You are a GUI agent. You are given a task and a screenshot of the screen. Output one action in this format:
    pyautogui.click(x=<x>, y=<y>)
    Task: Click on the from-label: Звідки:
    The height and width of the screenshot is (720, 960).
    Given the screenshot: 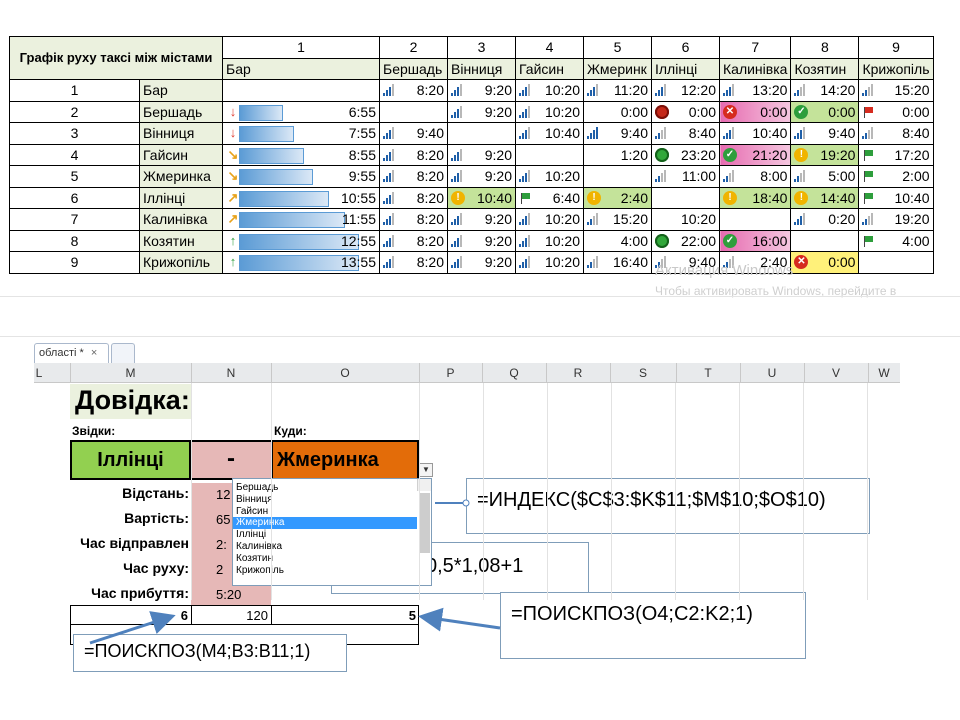 What is the action you would take?
    pyautogui.click(x=94, y=431)
    